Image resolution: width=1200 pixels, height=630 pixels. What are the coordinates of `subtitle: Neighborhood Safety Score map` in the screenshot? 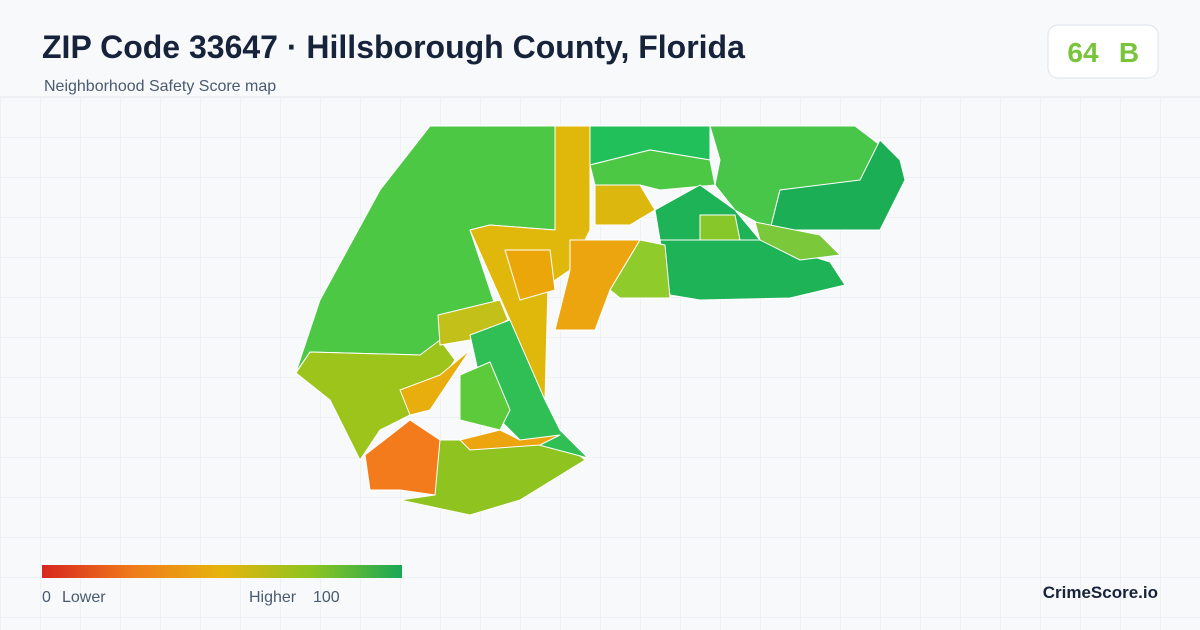 It's located at (160, 86).